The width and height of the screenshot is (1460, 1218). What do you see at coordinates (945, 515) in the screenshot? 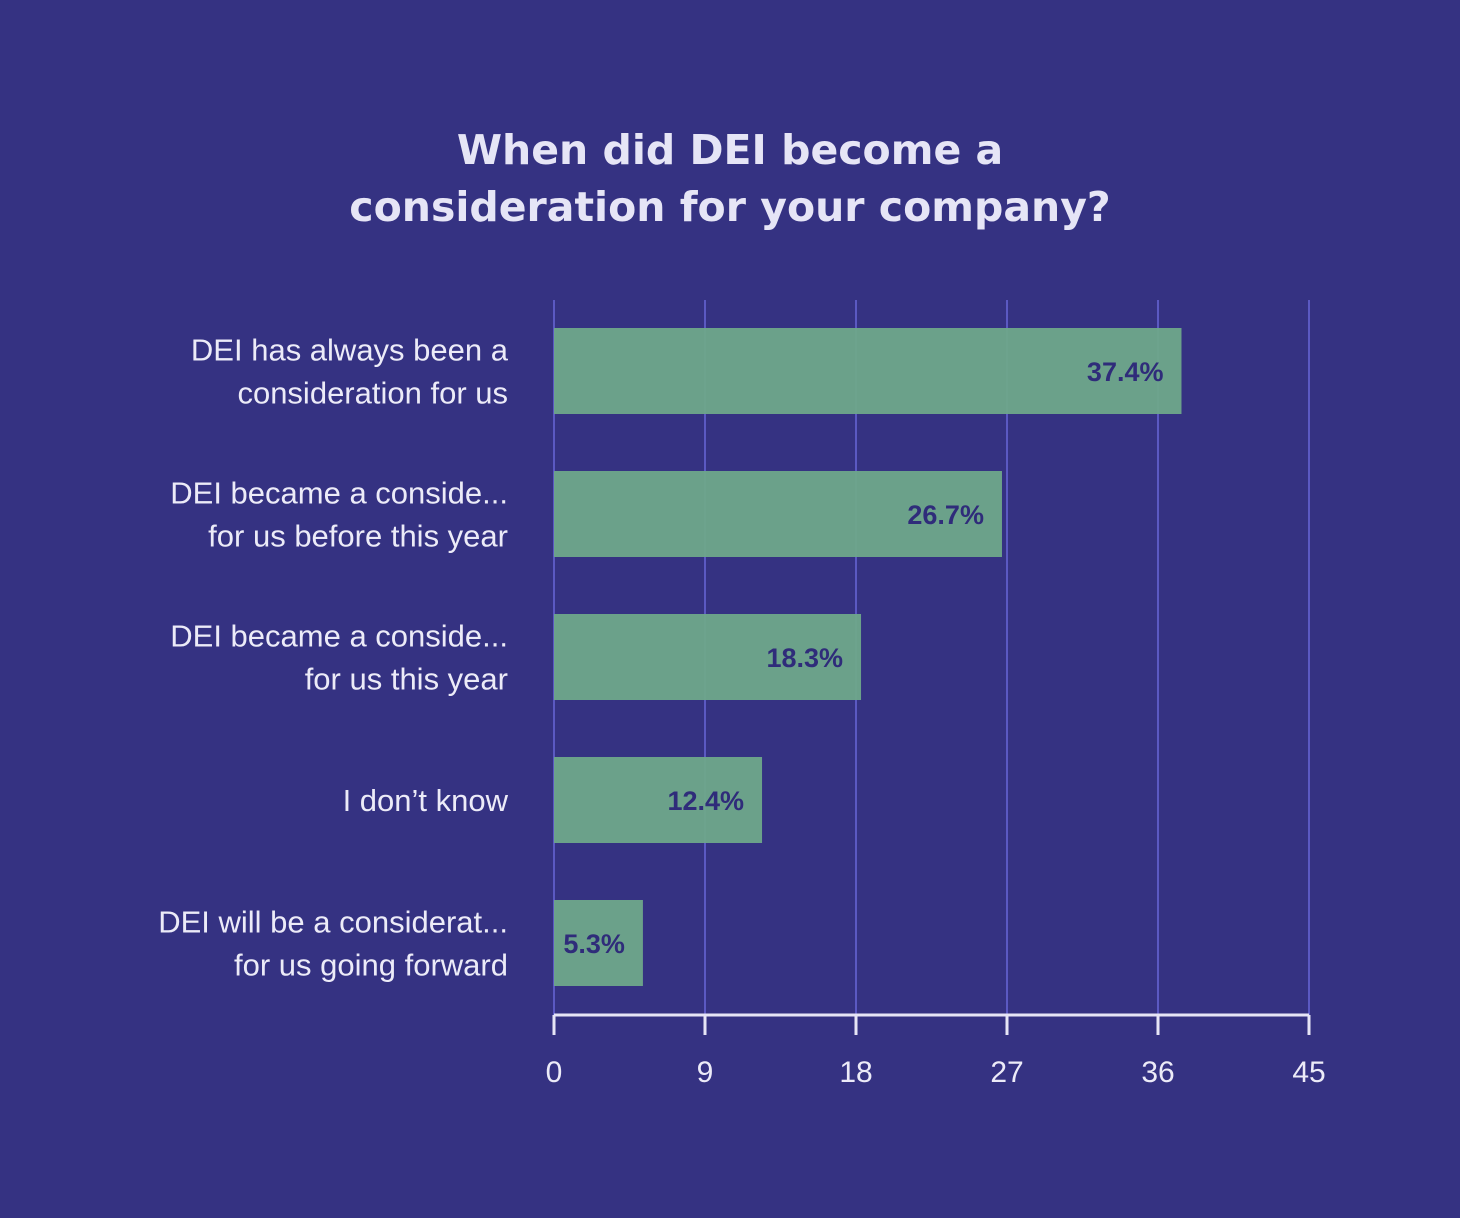
I see `bar-value-label-1: 26.7%` at bounding box center [945, 515].